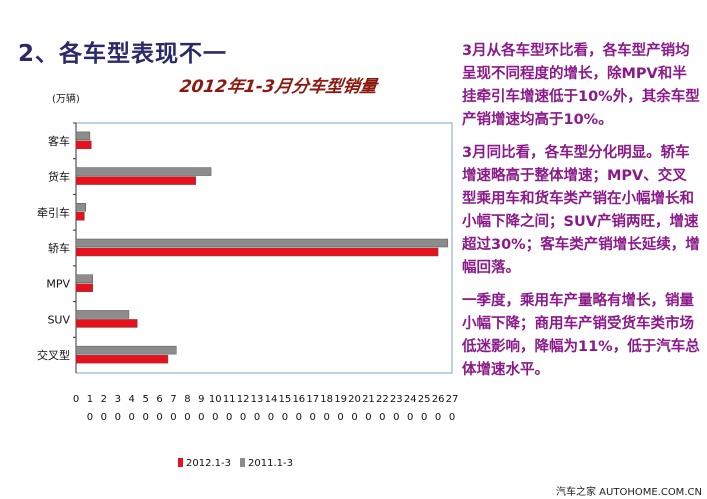 This screenshot has height=499, width=707. Describe the element at coordinates (257, 399) in the screenshot. I see `x-tick-label: 13` at that location.